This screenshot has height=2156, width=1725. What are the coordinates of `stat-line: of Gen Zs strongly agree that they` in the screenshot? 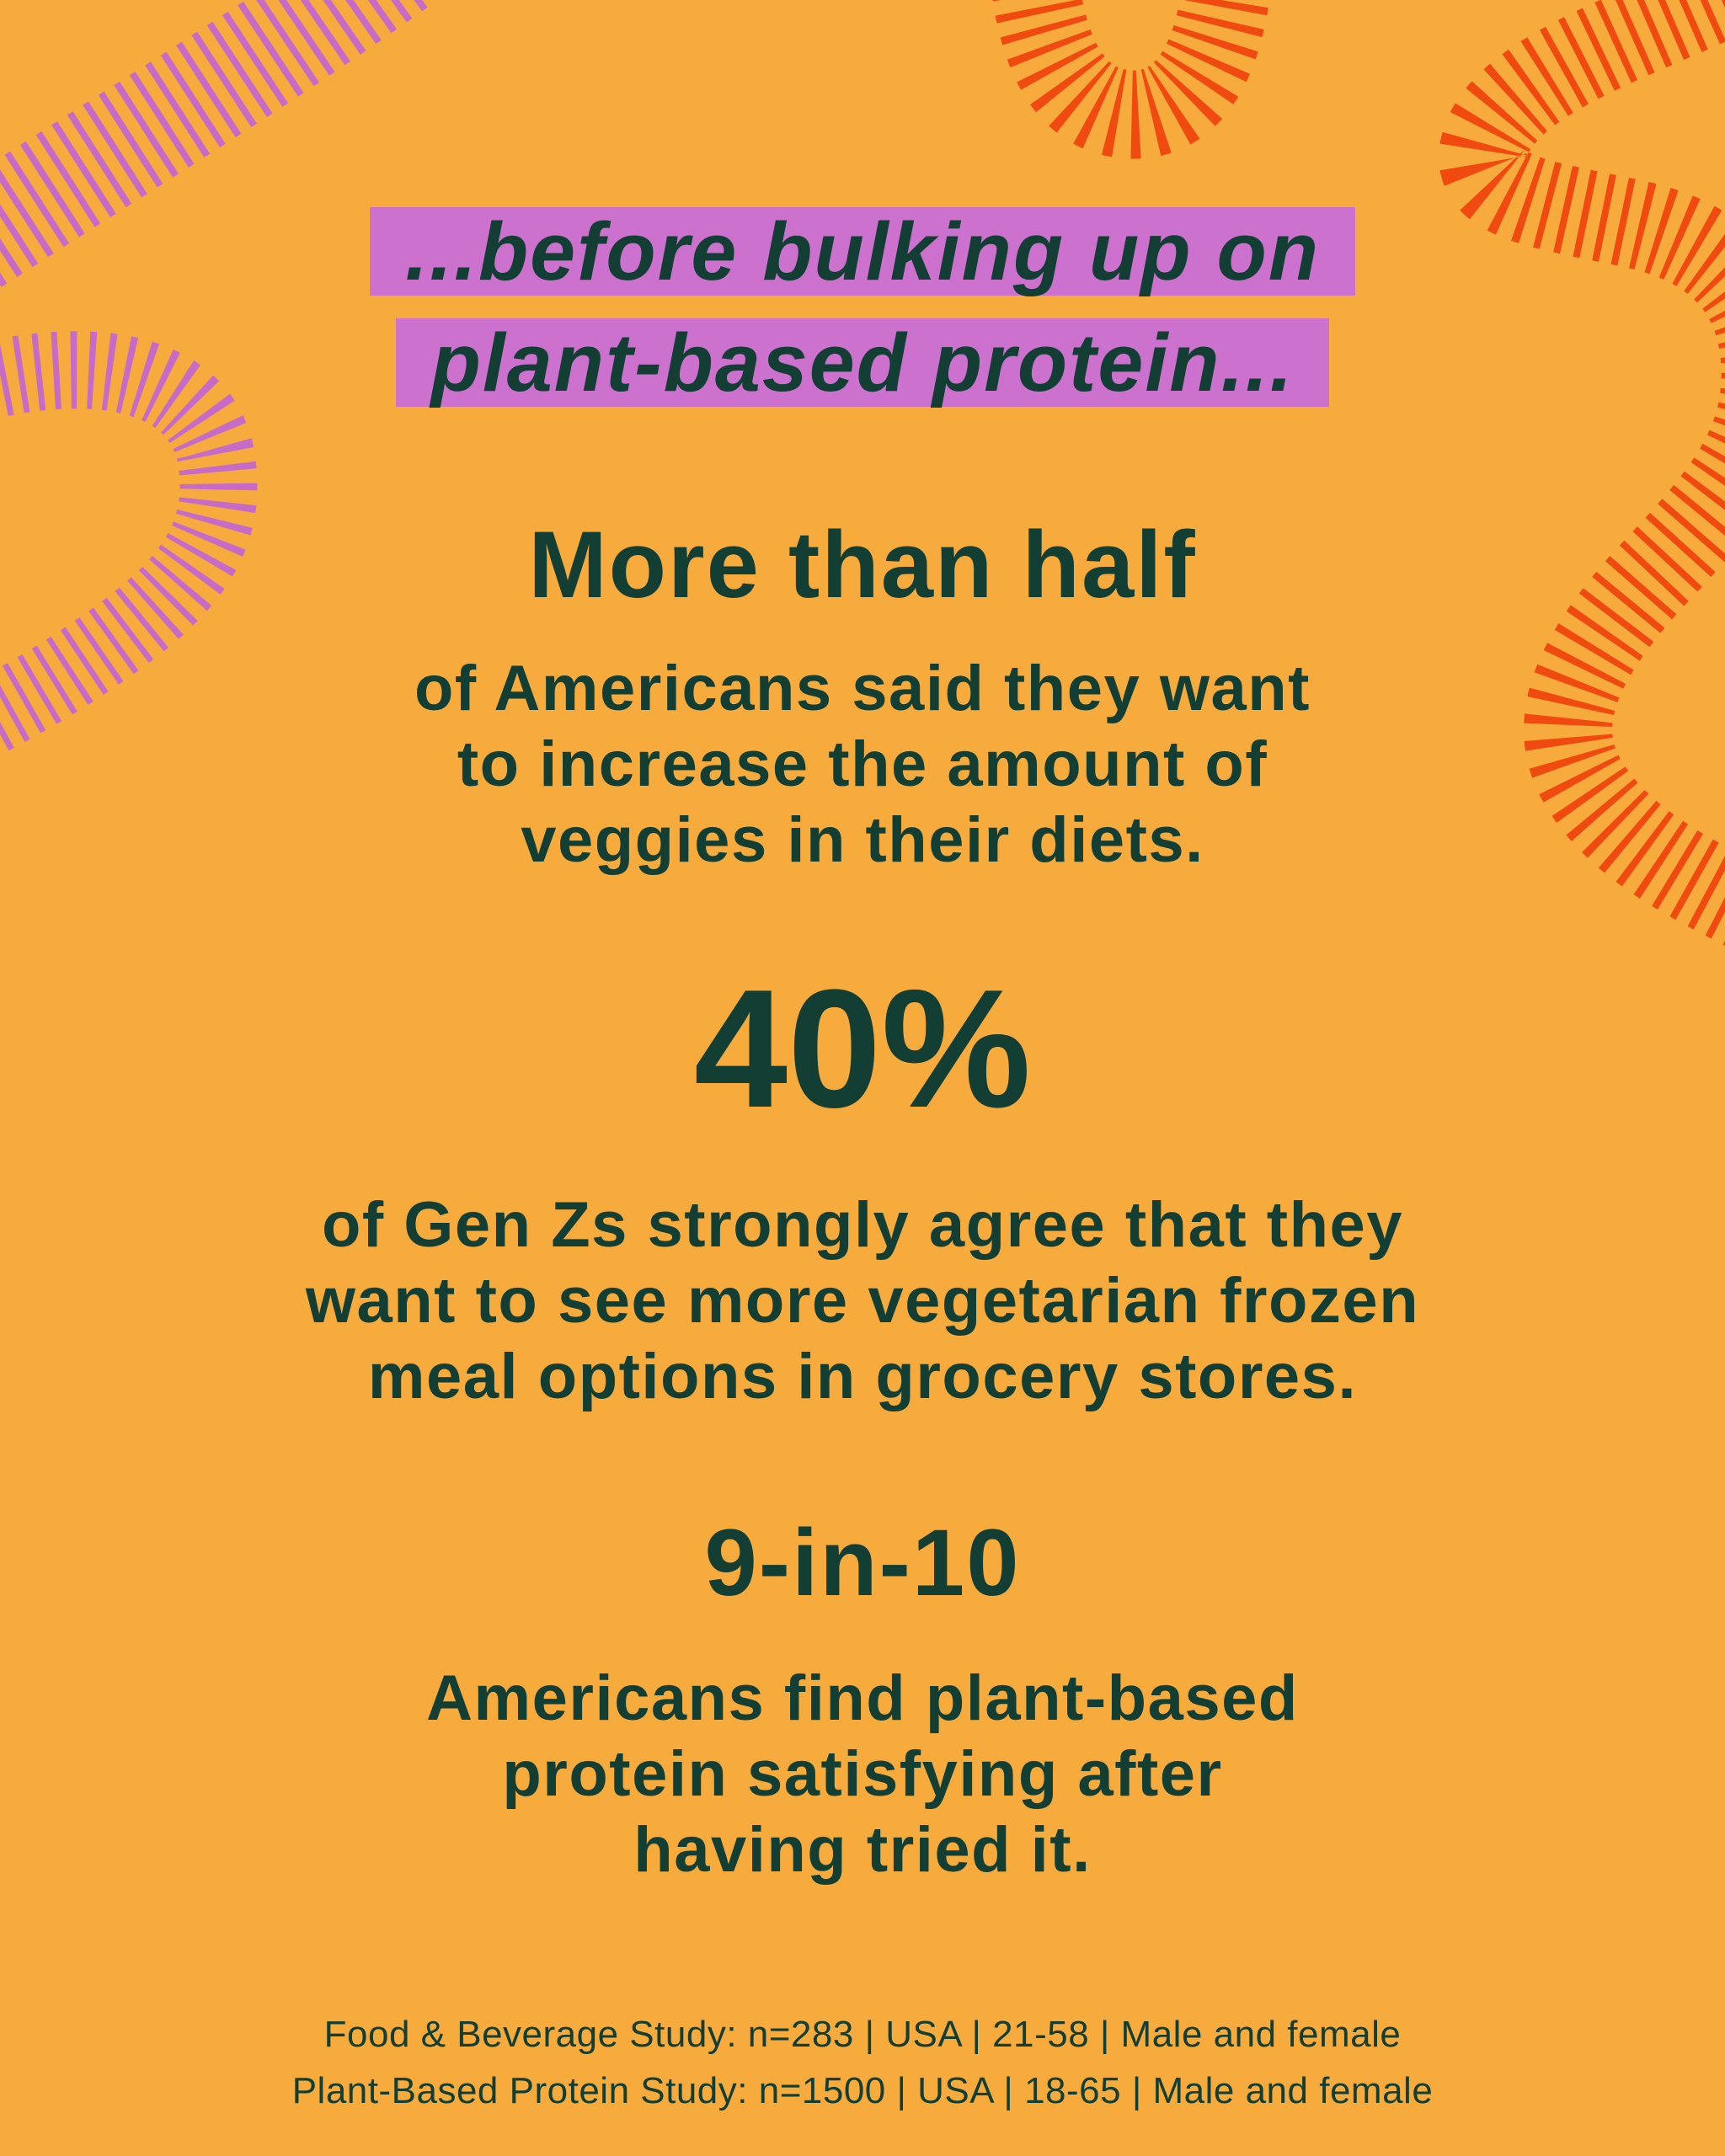 It's located at (862, 1225).